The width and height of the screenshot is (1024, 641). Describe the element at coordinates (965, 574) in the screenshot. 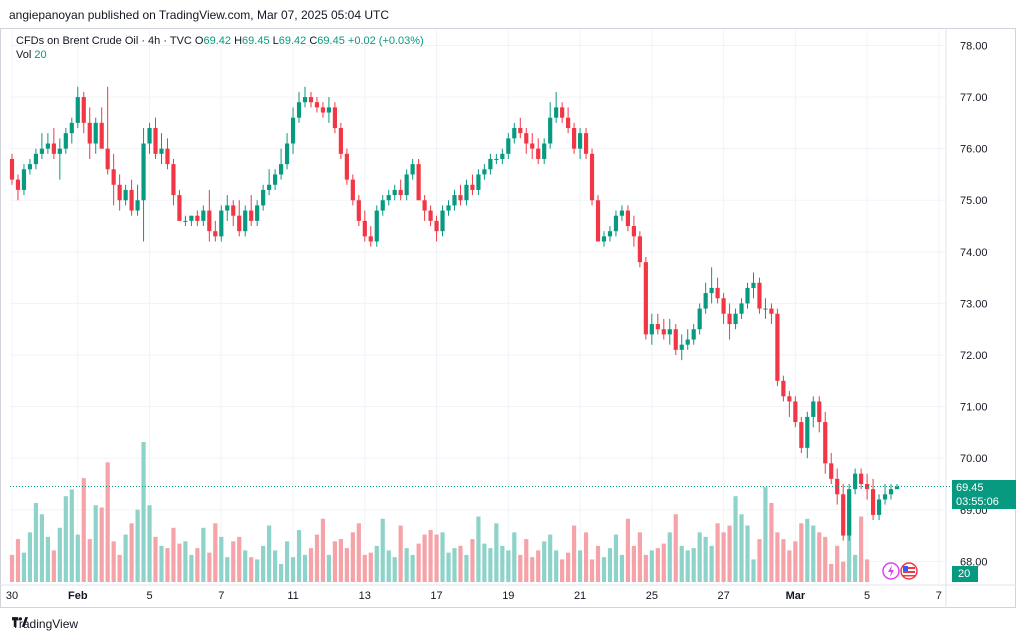

I see `volume-tag: 20` at that location.